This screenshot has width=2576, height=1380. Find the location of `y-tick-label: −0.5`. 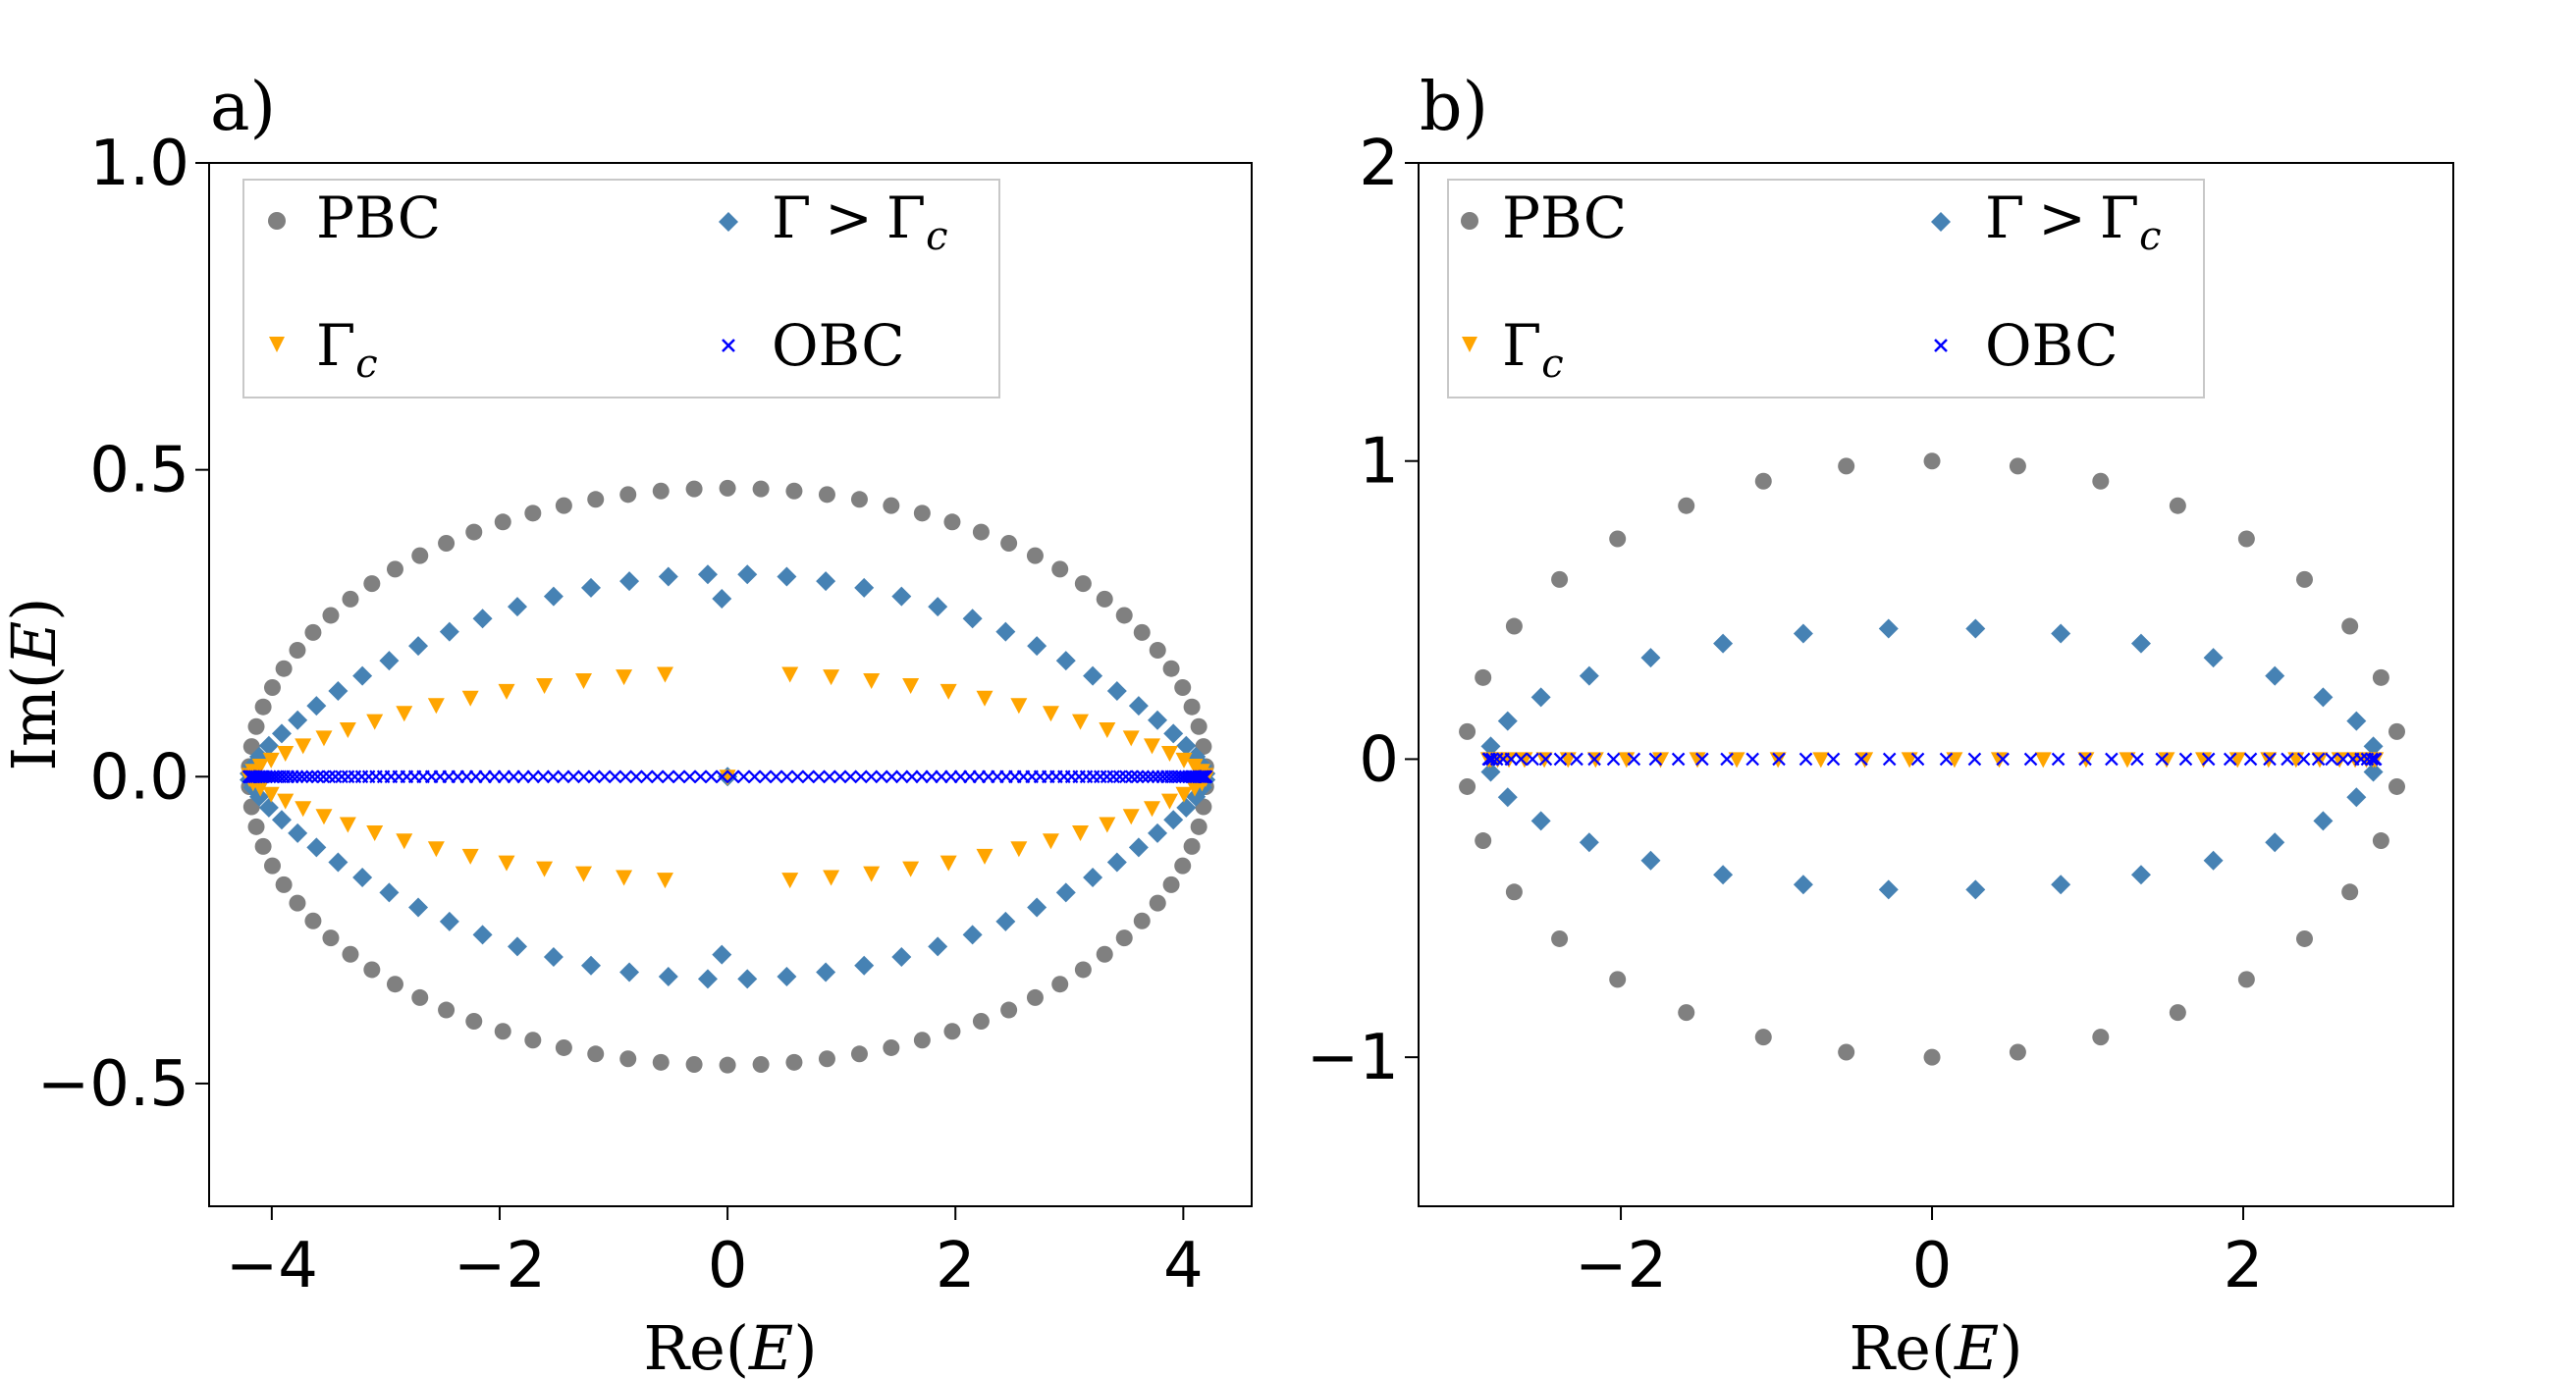

y-tick-label: −0.5 is located at coordinates (113, 1084).